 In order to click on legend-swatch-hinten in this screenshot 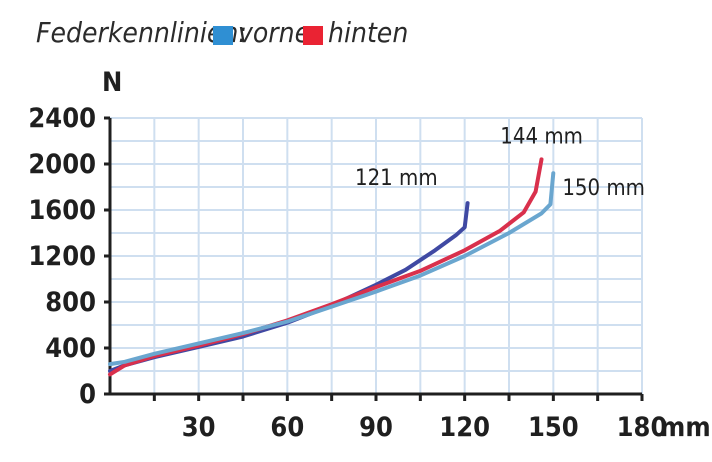, I will do `click(313, 35)`.